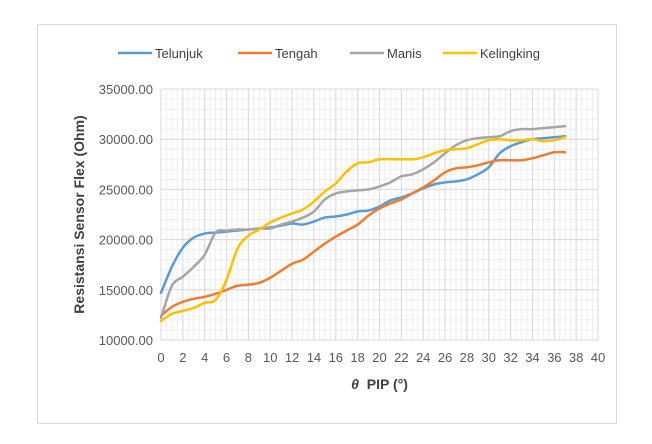 The width and height of the screenshot is (652, 444). Describe the element at coordinates (357, 357) in the screenshot. I see `x-tick-label: 18` at that location.